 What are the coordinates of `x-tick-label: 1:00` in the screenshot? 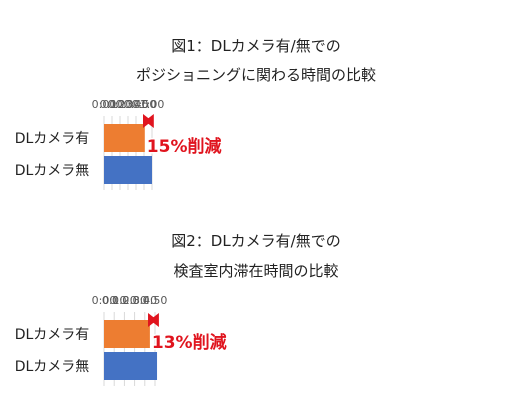 It's located at (152, 104).